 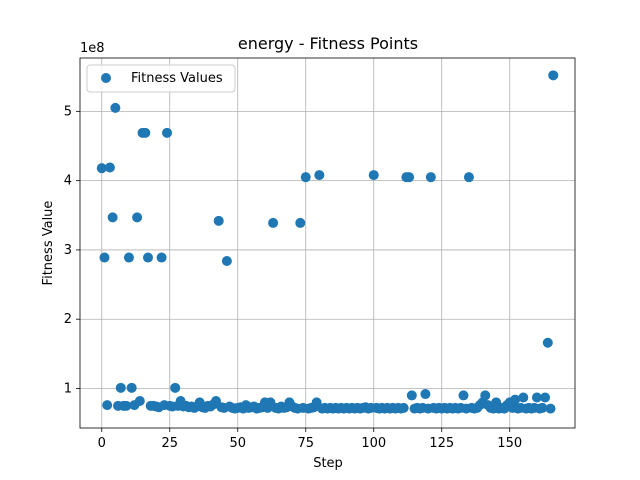 What do you see at coordinates (92, 48) in the screenshot?
I see `y-axis-offset-label: 1e8` at bounding box center [92, 48].